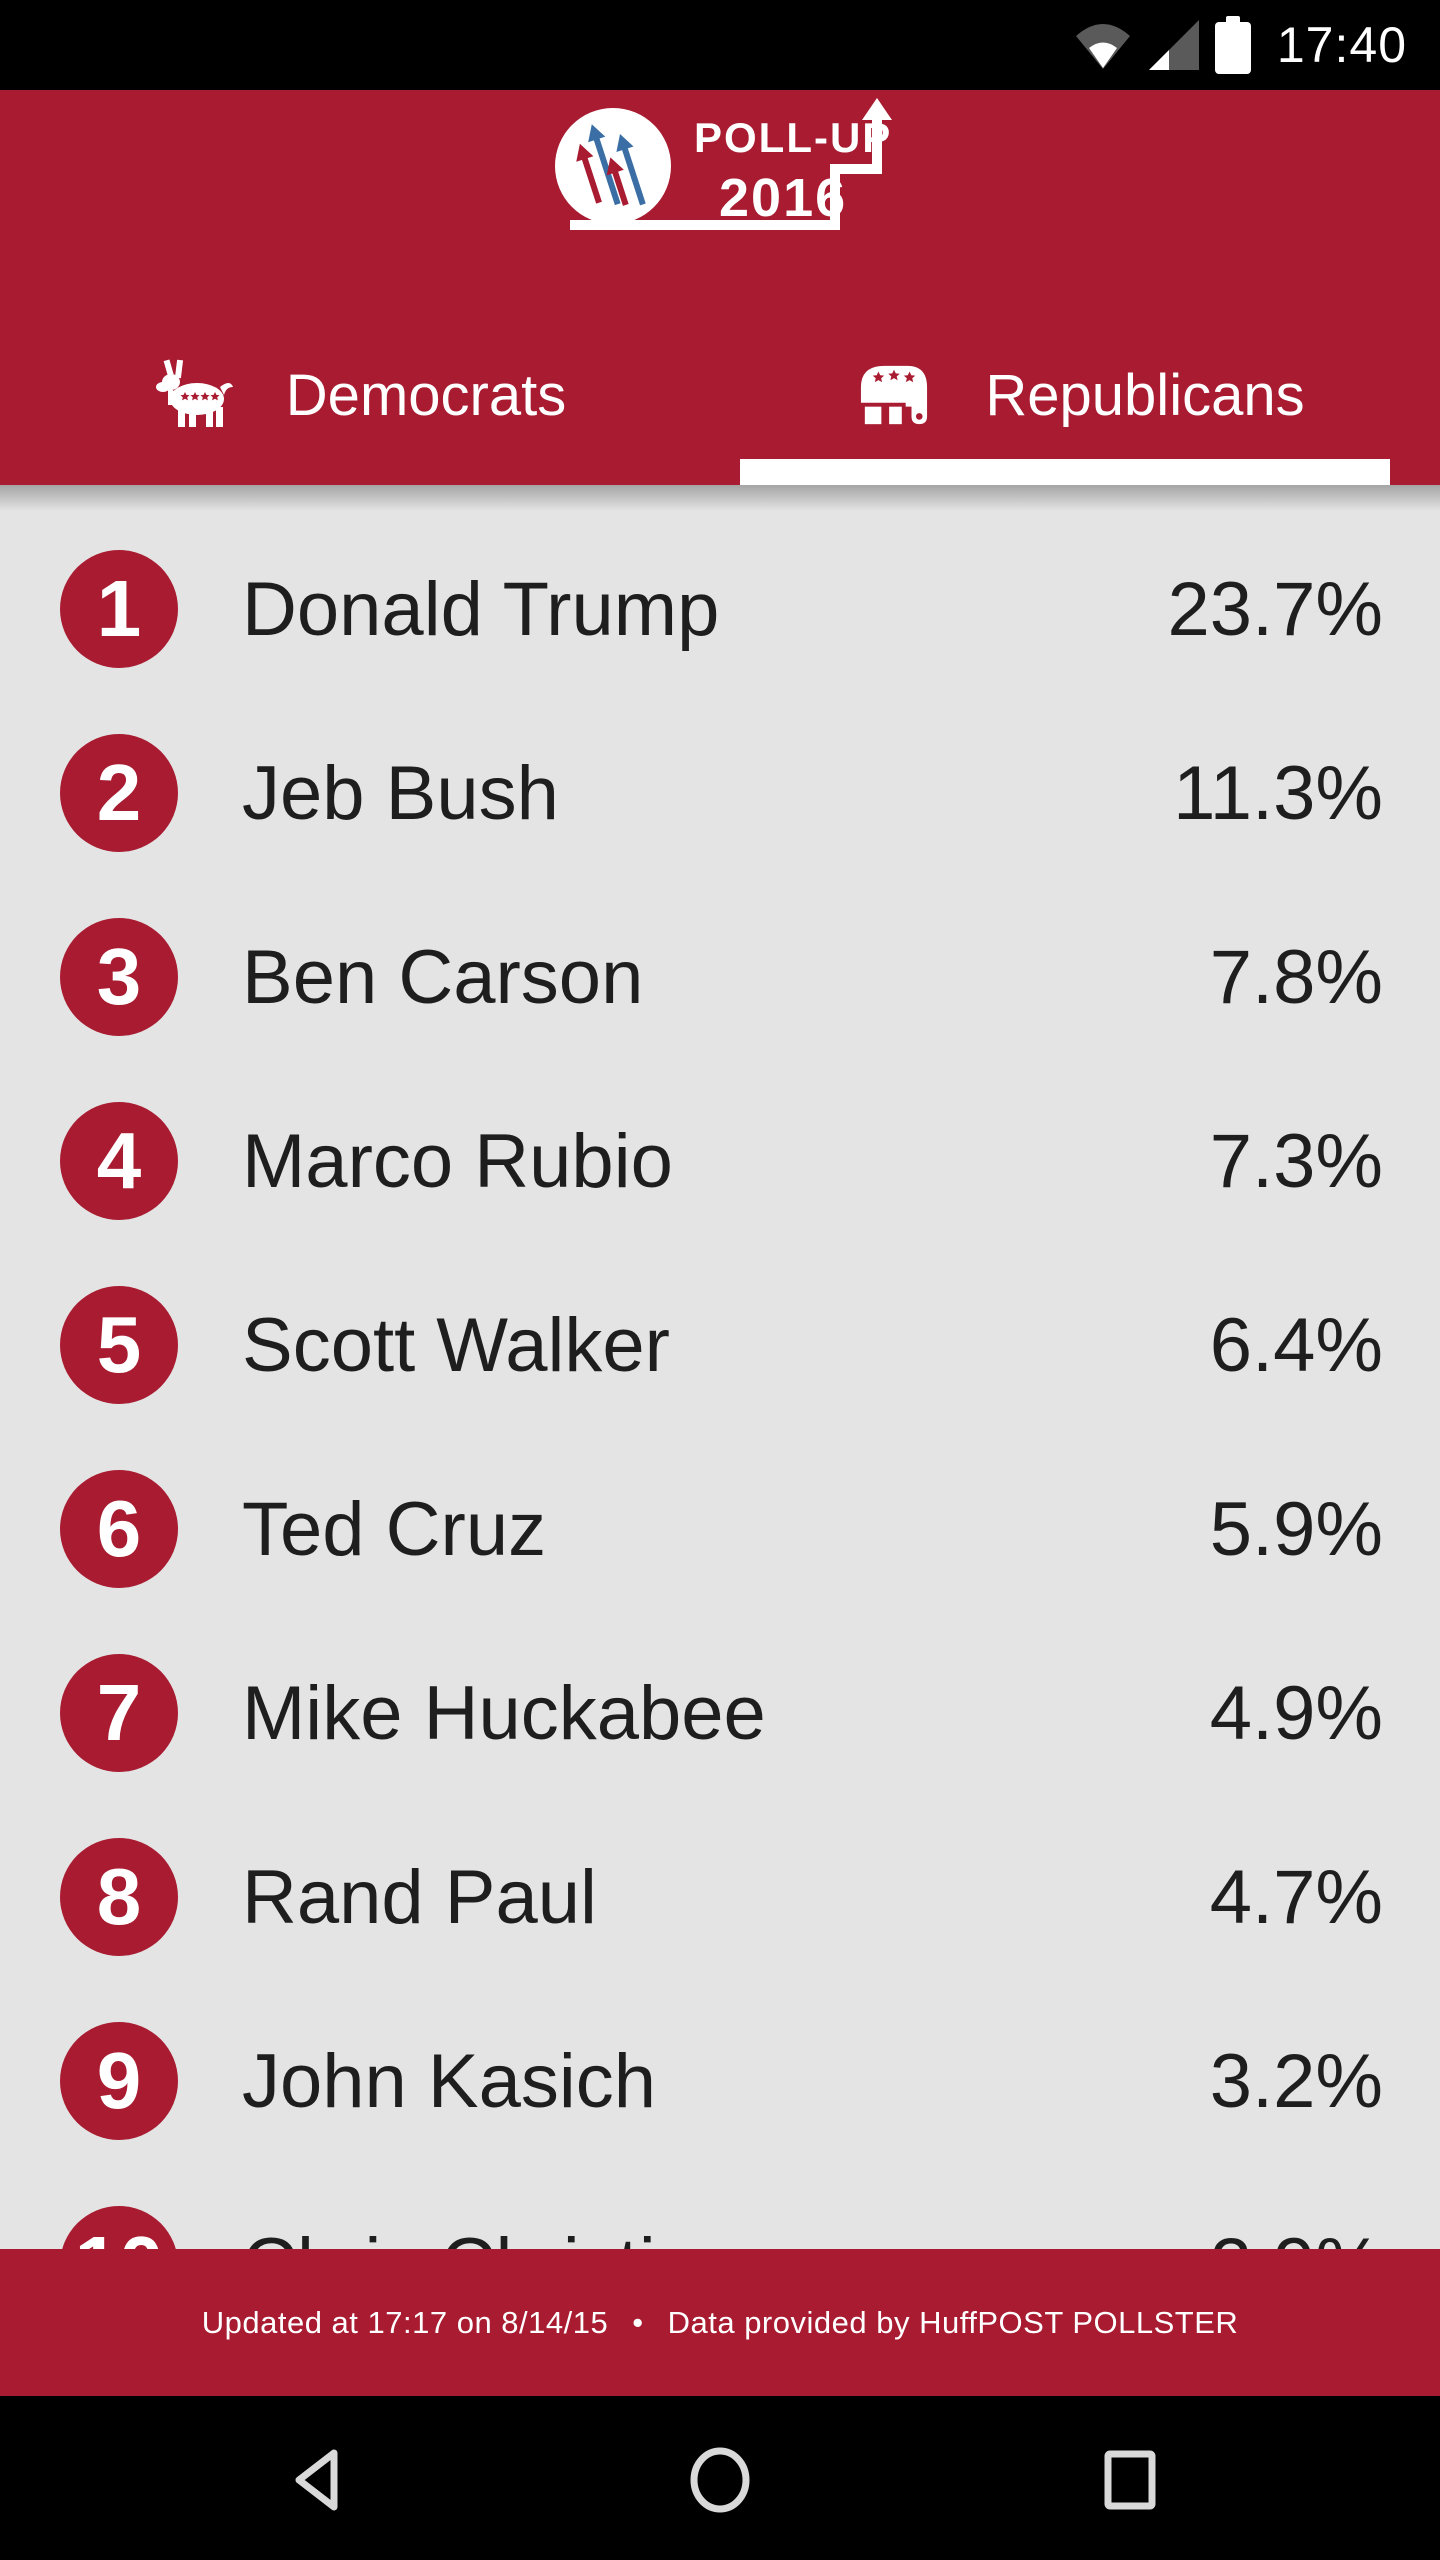 The width and height of the screenshot is (1440, 2560). Describe the element at coordinates (1275, 609) in the screenshot. I see `candidate-percentage: 23.7%` at that location.